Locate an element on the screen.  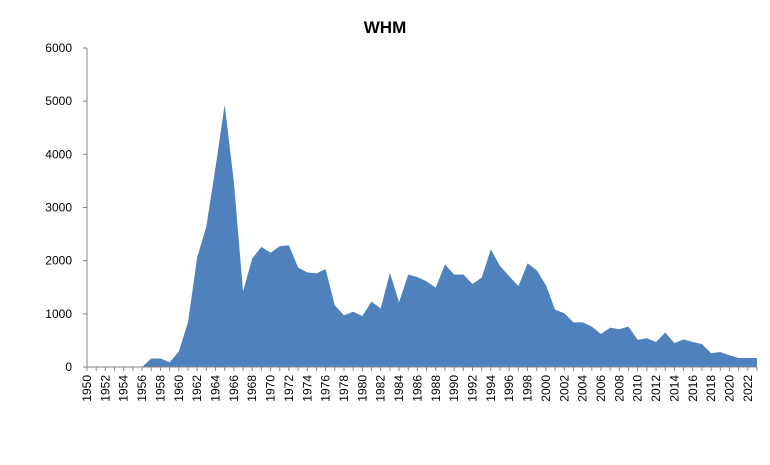
x-tick-label: 1984 is located at coordinates (399, 388).